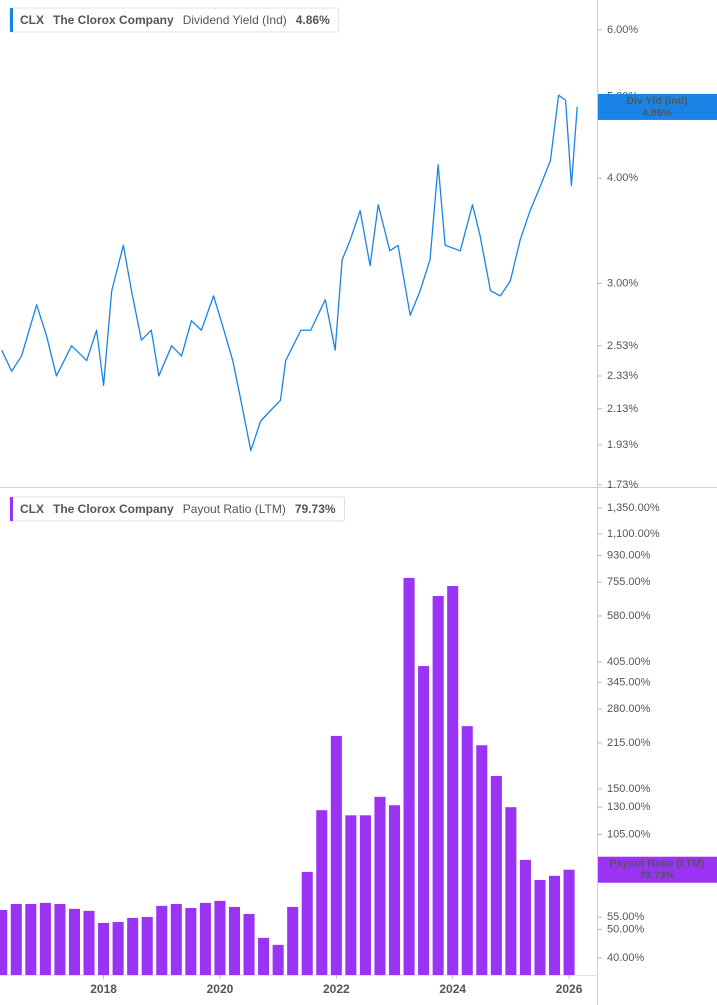 This screenshot has height=1005, width=717. What do you see at coordinates (629, 835) in the screenshot?
I see `y-tick-label: 105.00%` at bounding box center [629, 835].